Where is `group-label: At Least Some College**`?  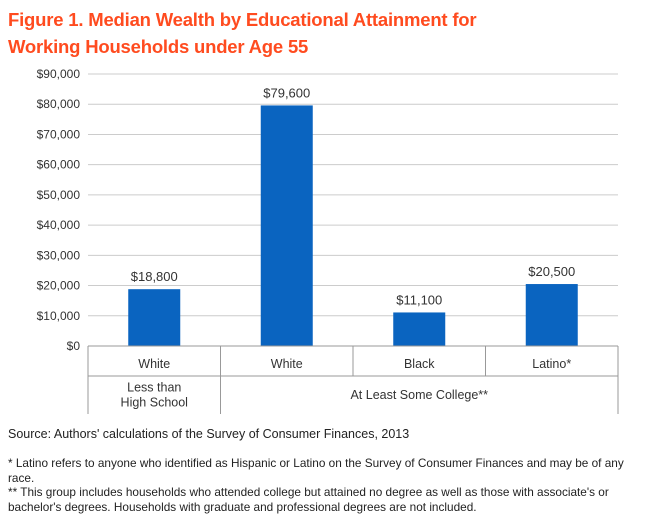 group-label: At Least Some College** is located at coordinates (419, 395).